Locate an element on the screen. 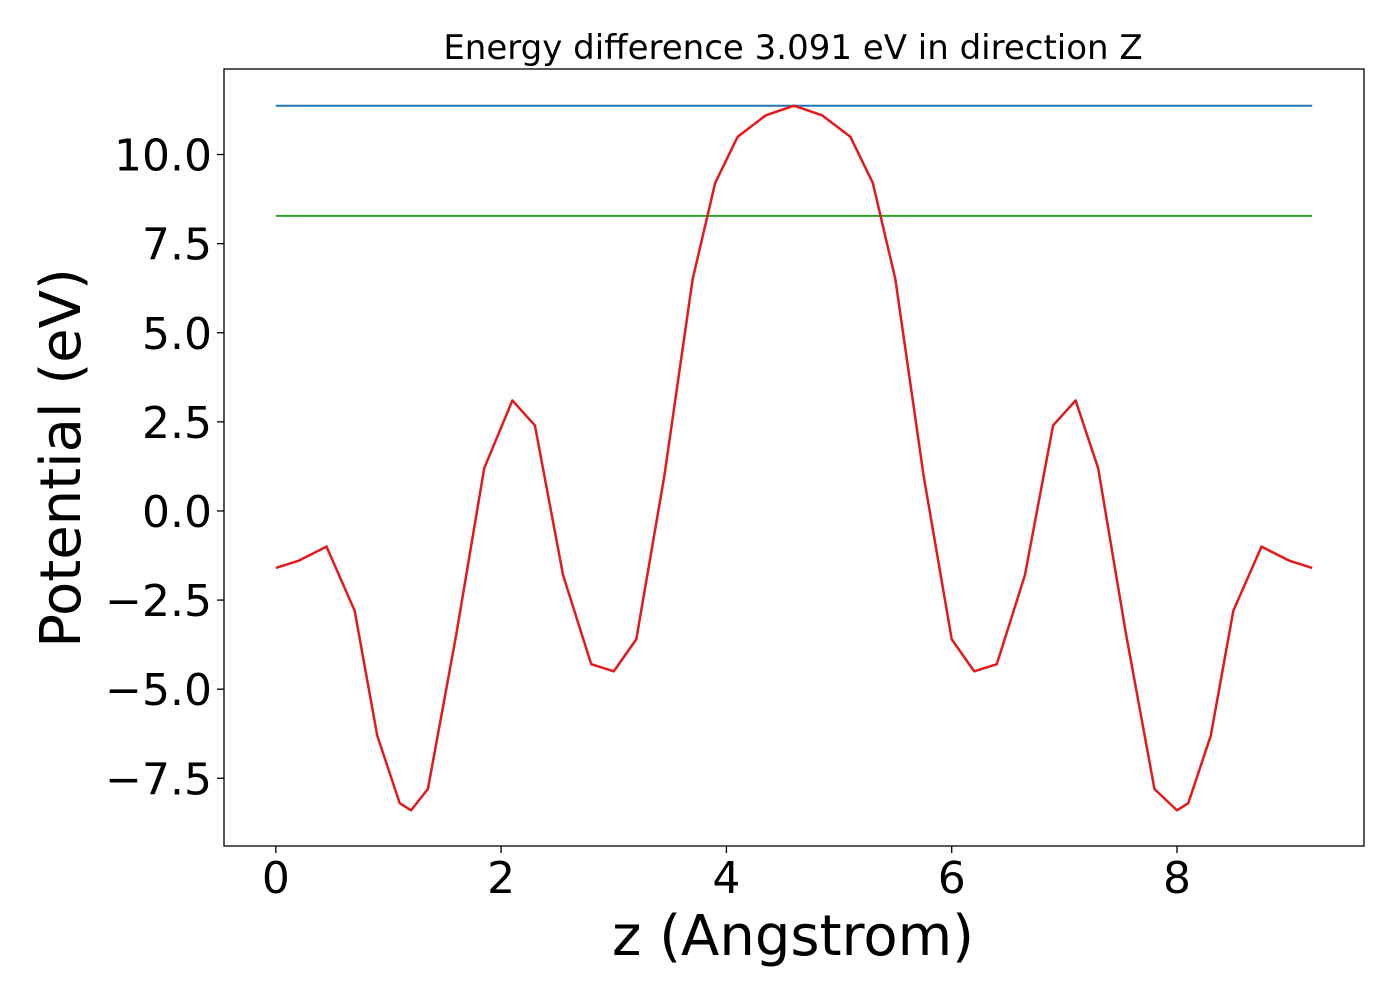  y-tick-label: 10.0 is located at coordinates (163, 156).